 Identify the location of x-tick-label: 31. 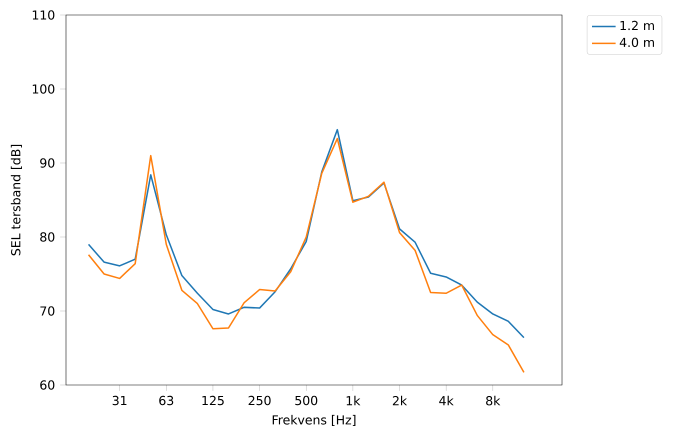
(119, 401).